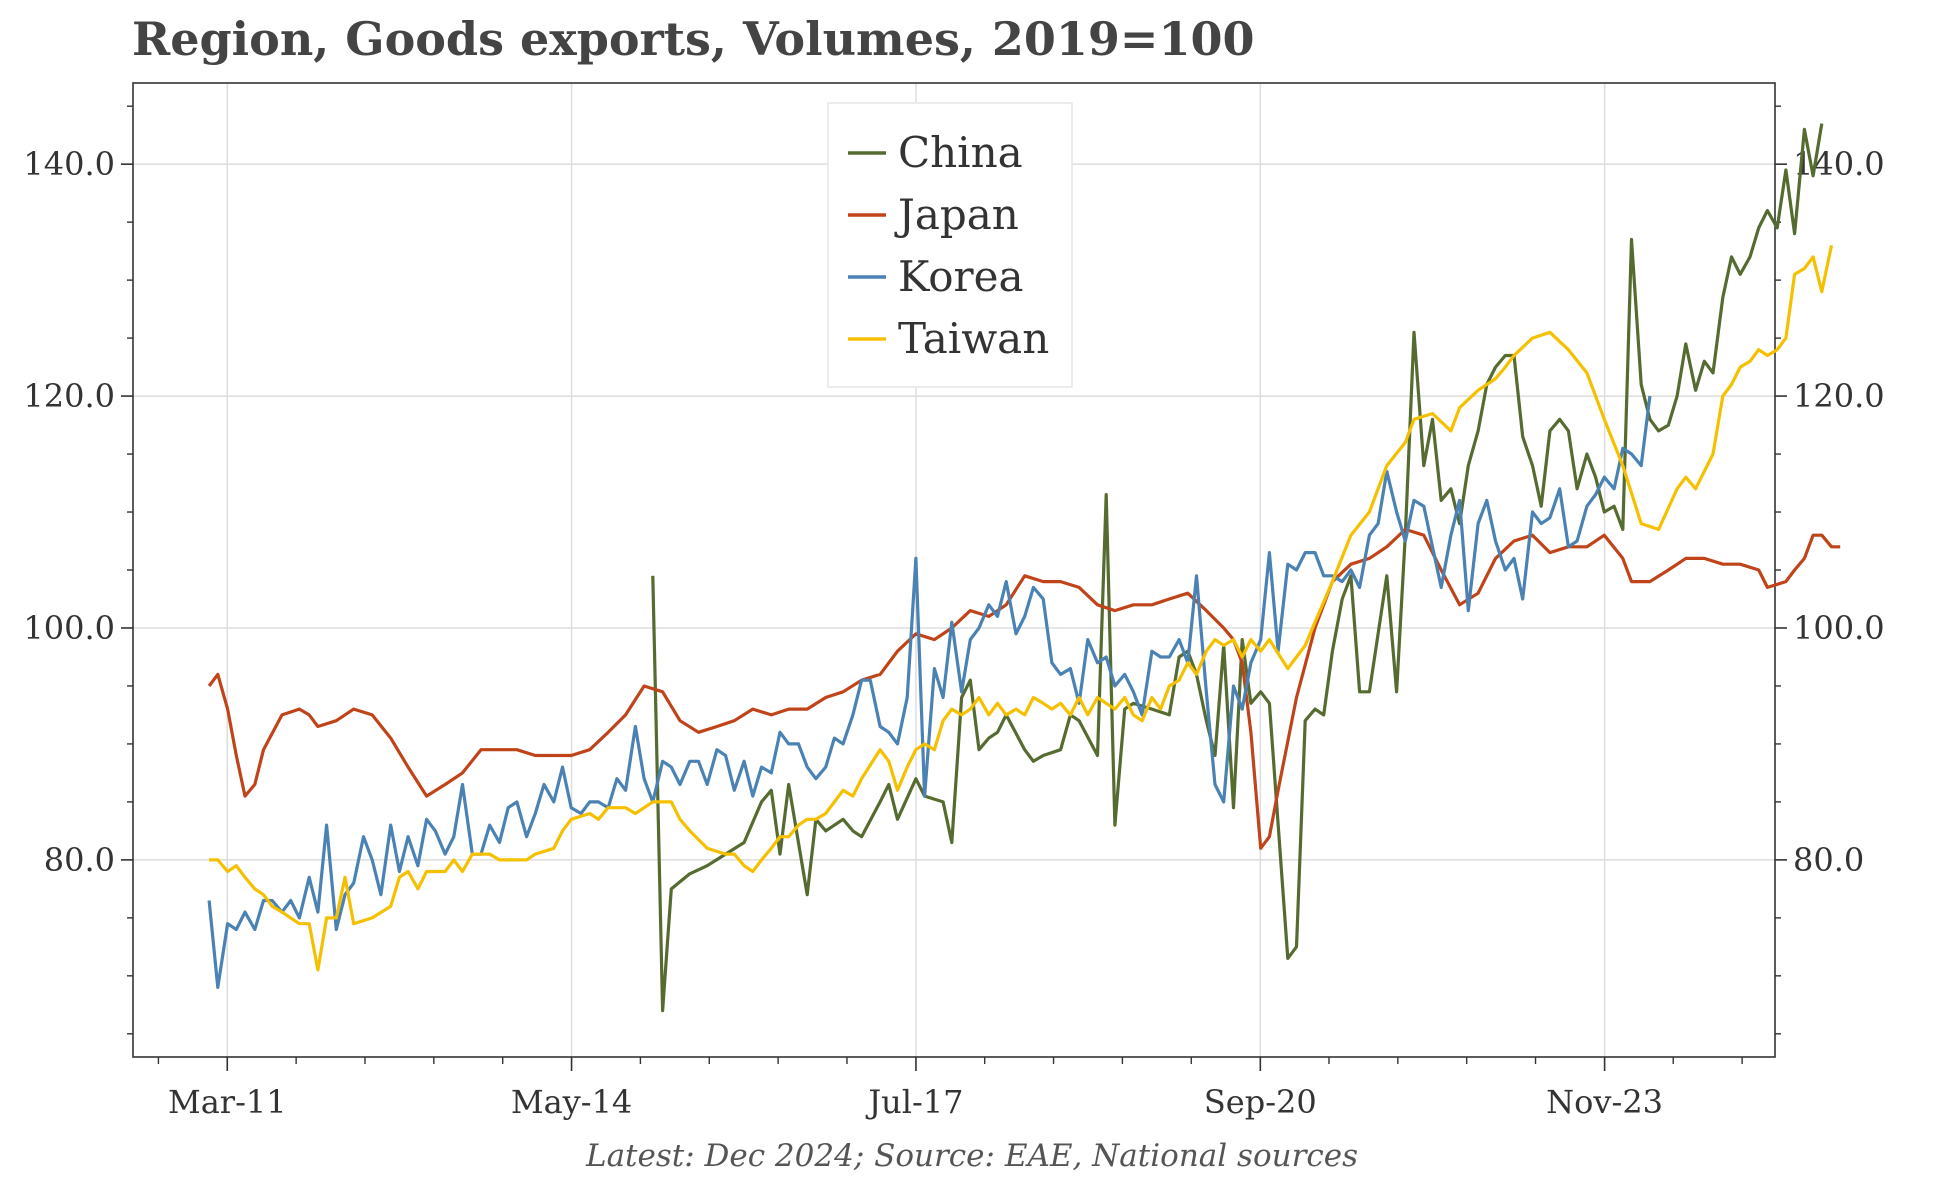  What do you see at coordinates (1828, 860) in the screenshot?
I see `y-tick-label-right: 80.0` at bounding box center [1828, 860].